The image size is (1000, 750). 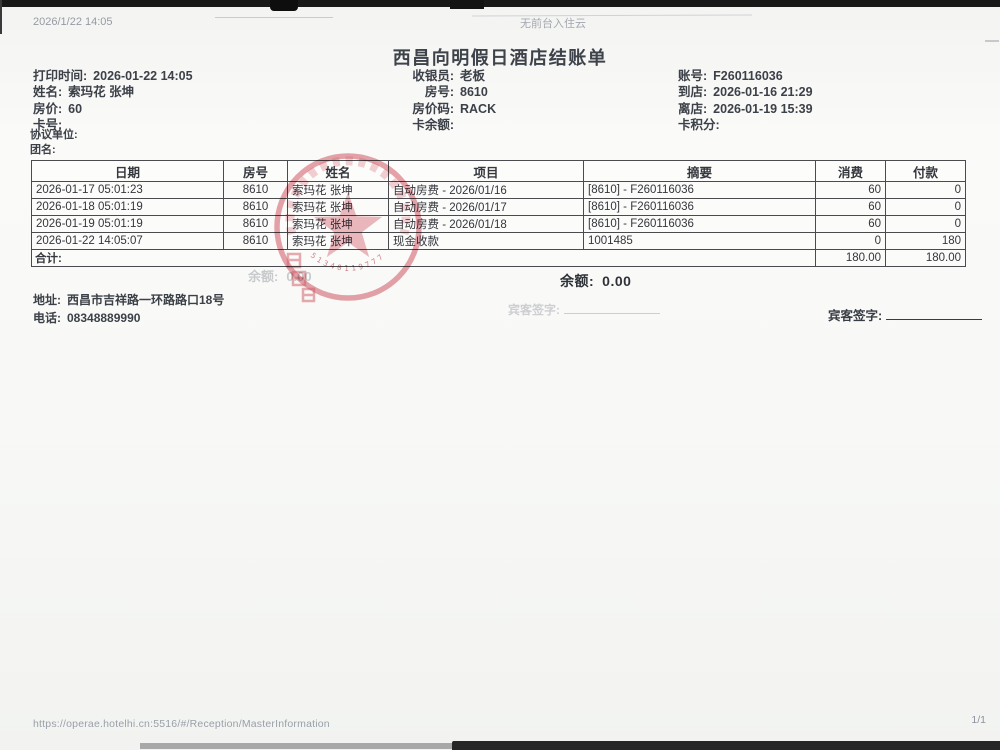 I want to click on cashier-value: 老板, so click(x=473, y=76).